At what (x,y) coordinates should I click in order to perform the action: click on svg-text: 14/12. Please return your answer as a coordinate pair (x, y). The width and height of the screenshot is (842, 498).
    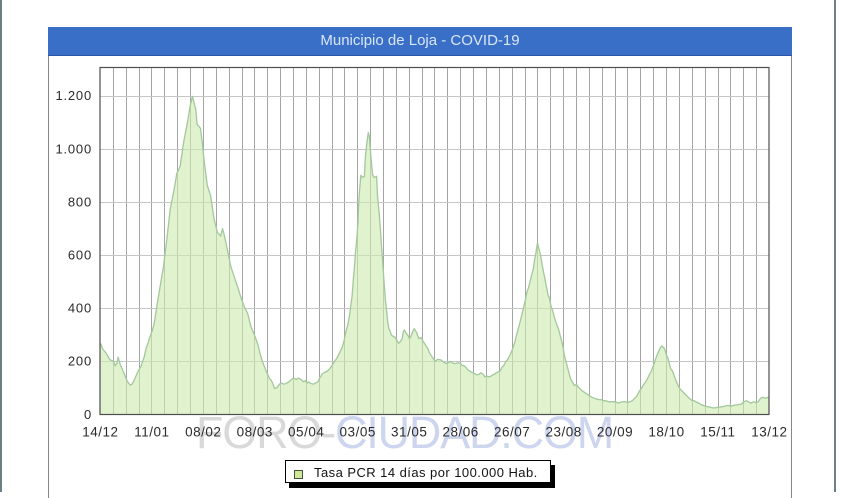
    Looking at the image, I should click on (100, 432).